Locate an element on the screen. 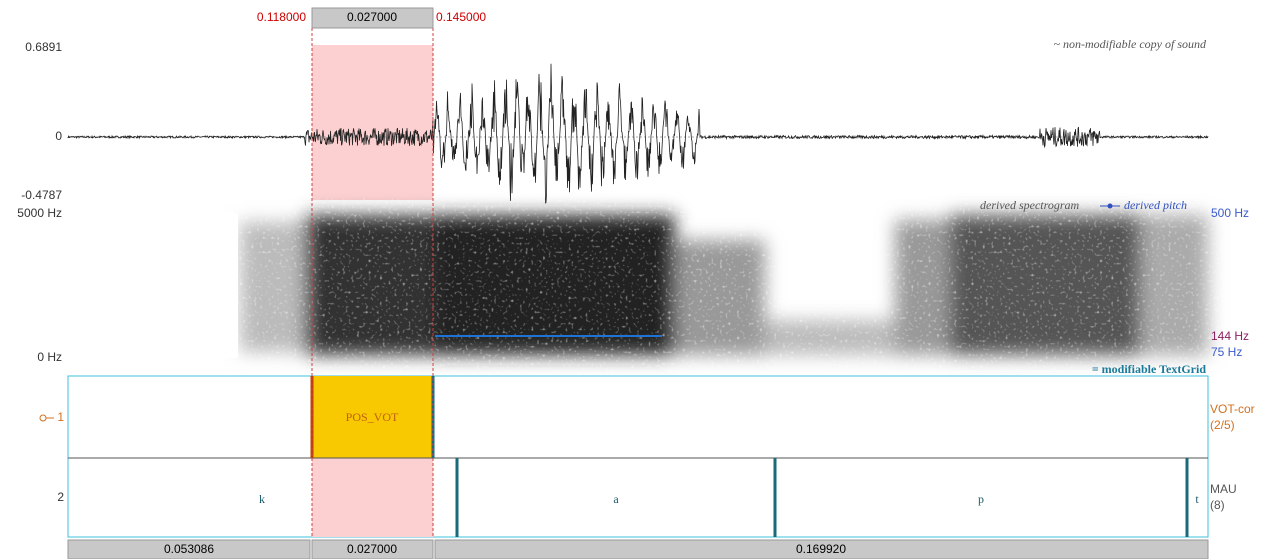 The width and height of the screenshot is (1262, 559). pitch-legend-dot is located at coordinates (1110, 206).